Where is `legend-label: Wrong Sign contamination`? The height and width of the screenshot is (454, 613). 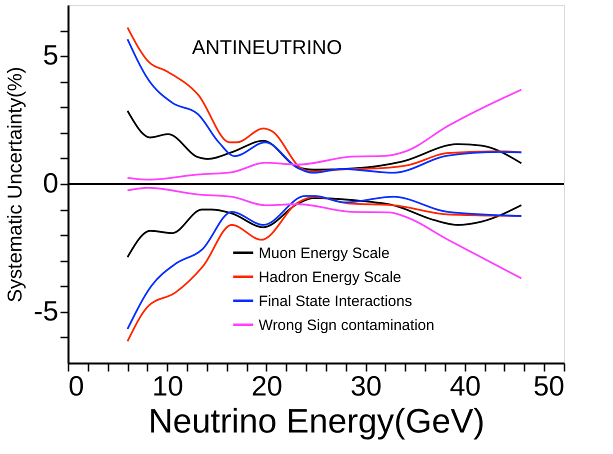 legend-label: Wrong Sign contamination is located at coordinates (346, 325).